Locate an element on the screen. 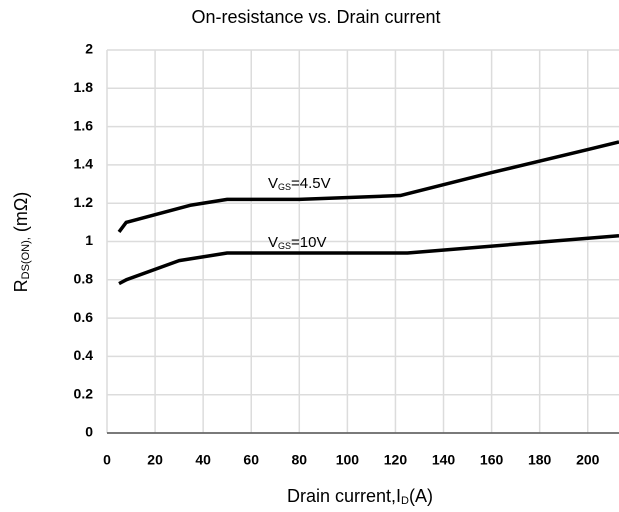 This screenshot has width=619, height=512. x-tick-label: 160 is located at coordinates (492, 460).